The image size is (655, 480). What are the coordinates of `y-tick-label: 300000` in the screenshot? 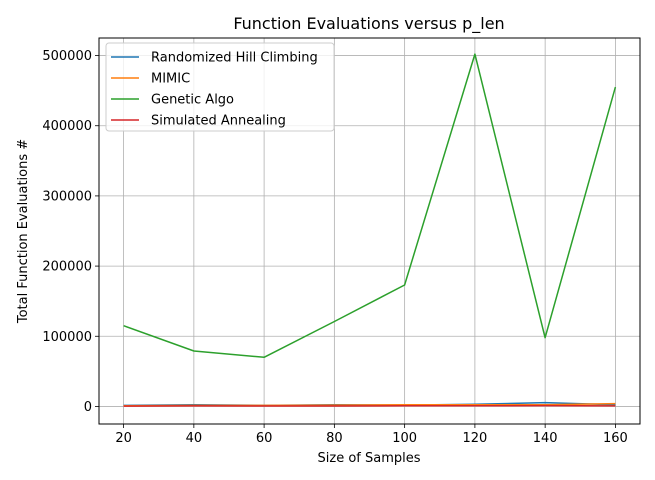 It's located at (67, 196).